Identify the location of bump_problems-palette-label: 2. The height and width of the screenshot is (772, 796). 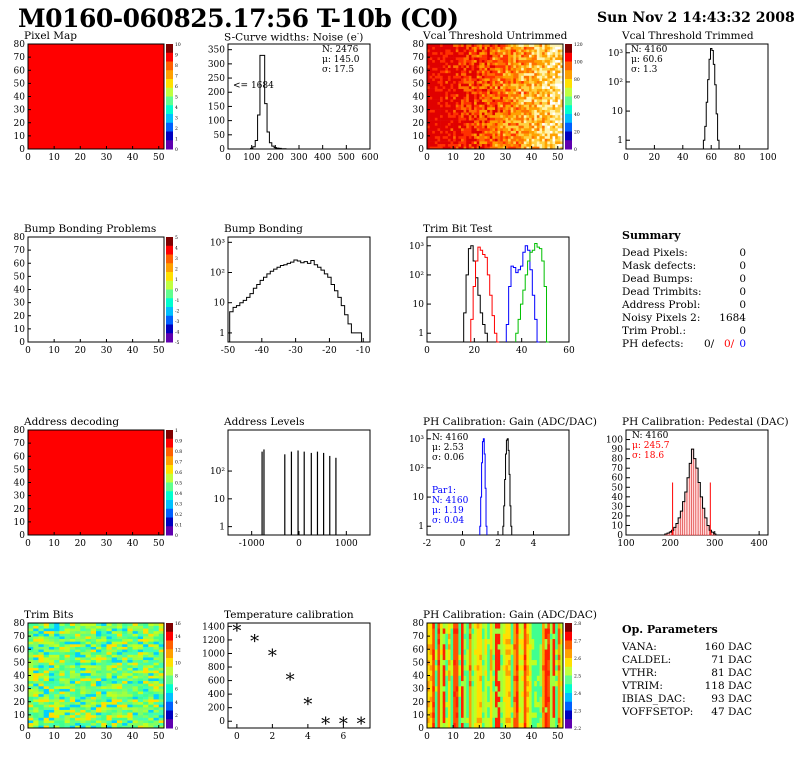
(176, 270).